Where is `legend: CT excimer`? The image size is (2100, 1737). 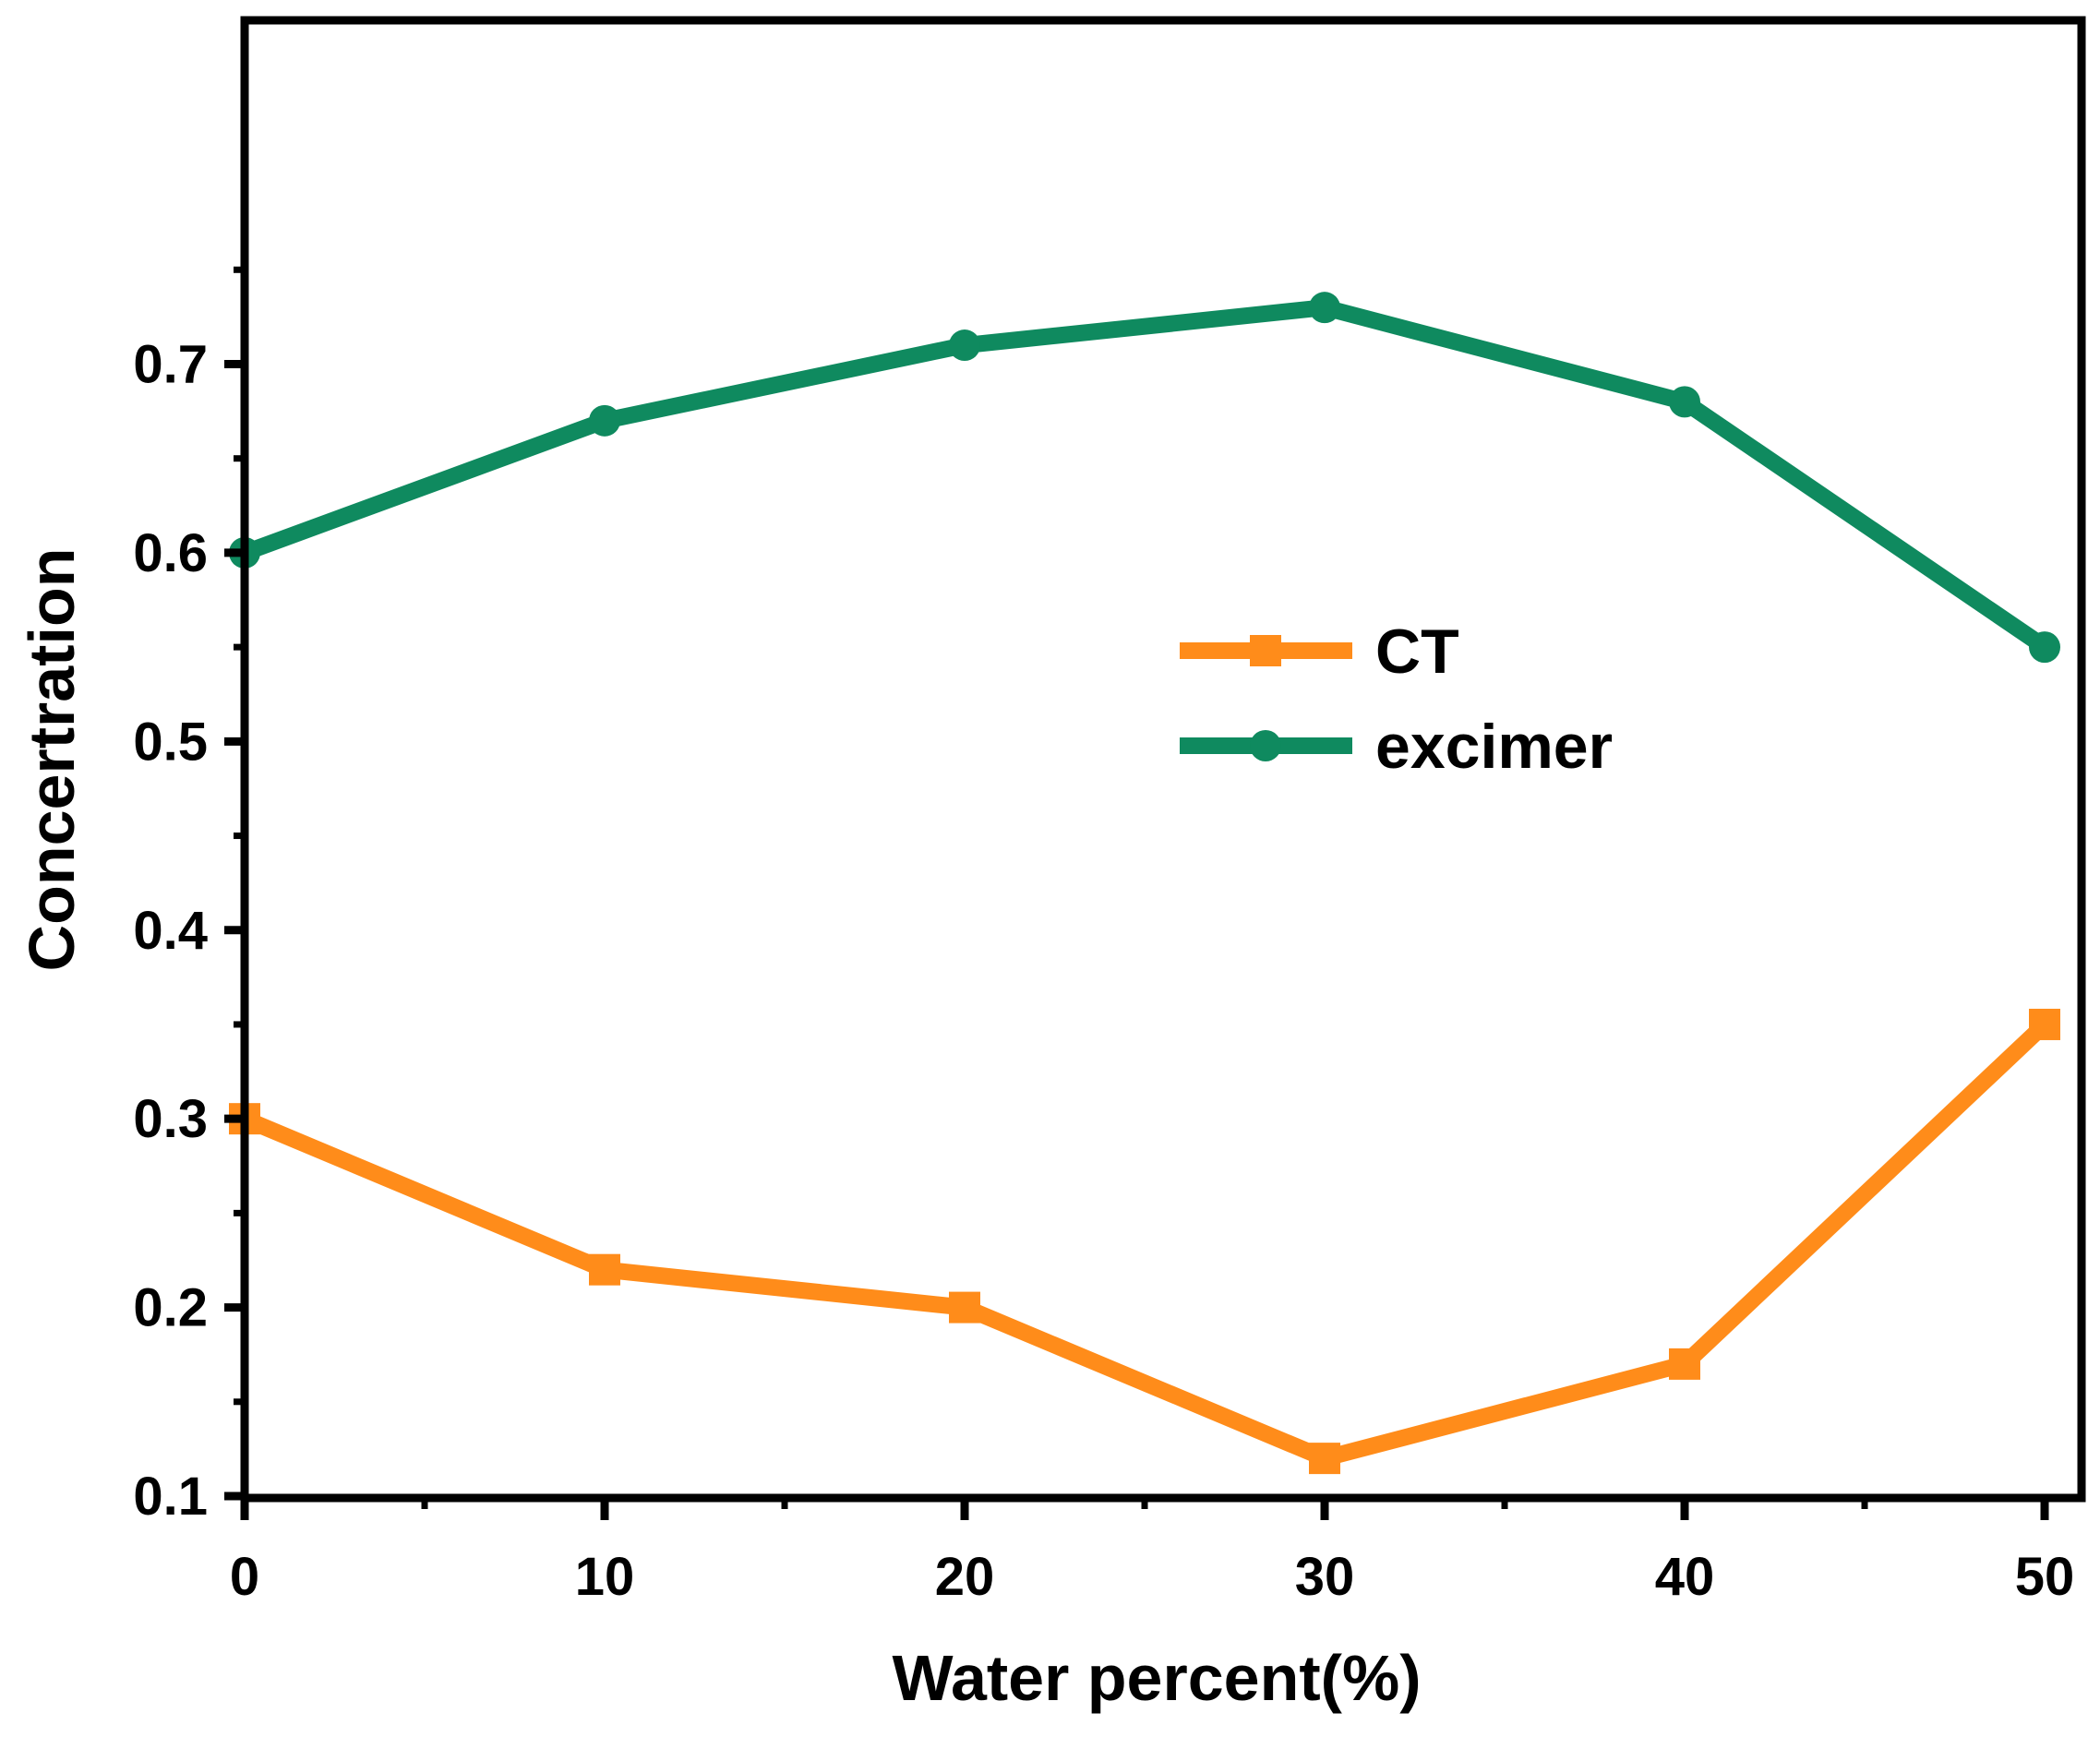 legend: CT excimer is located at coordinates (1396, 700).